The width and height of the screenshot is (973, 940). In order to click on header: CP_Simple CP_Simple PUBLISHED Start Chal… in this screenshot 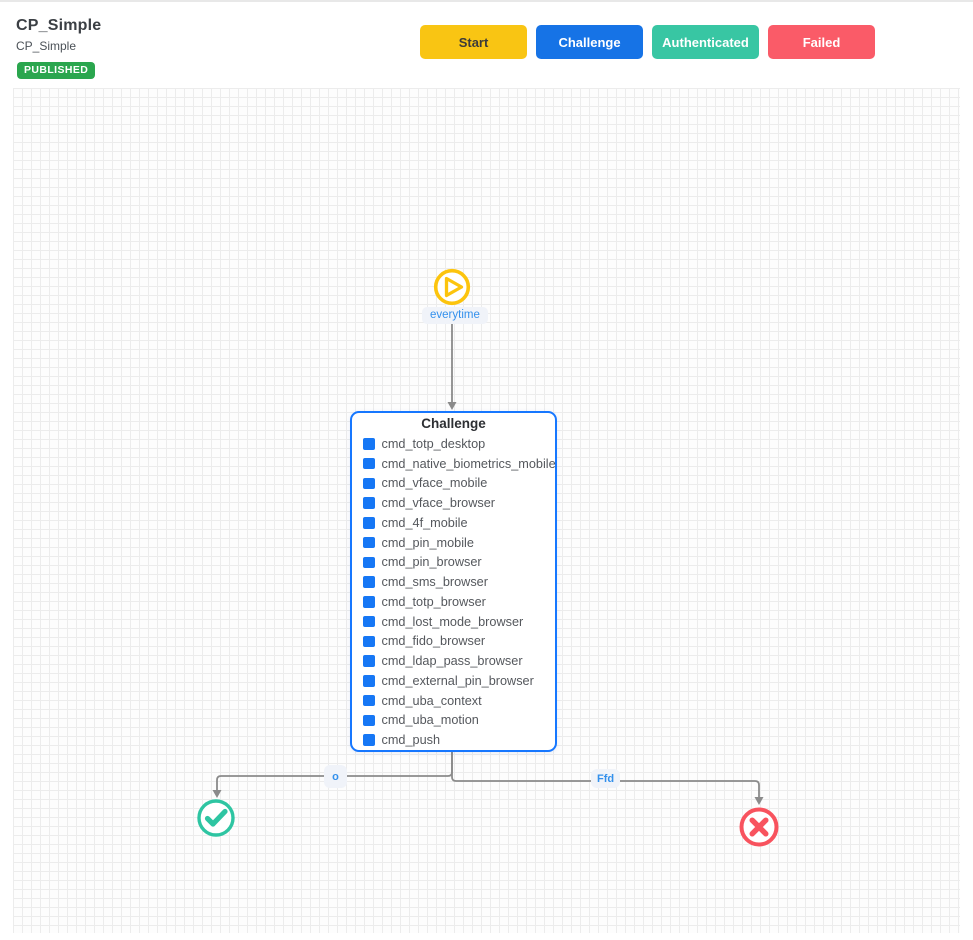, I will do `click(486, 44)`.